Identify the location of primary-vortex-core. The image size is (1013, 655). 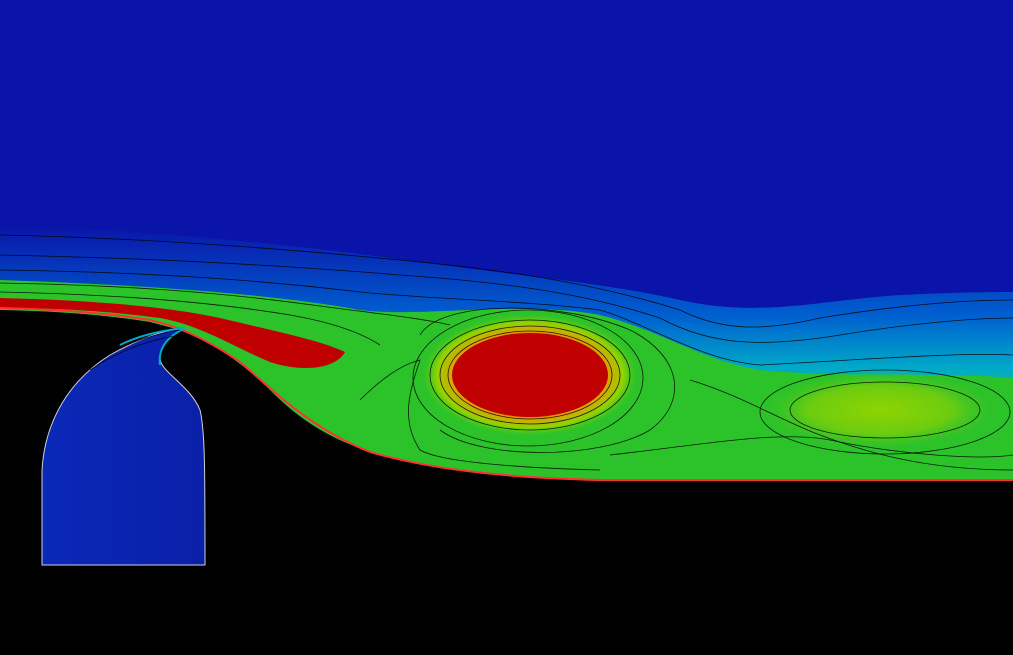
(530, 375).